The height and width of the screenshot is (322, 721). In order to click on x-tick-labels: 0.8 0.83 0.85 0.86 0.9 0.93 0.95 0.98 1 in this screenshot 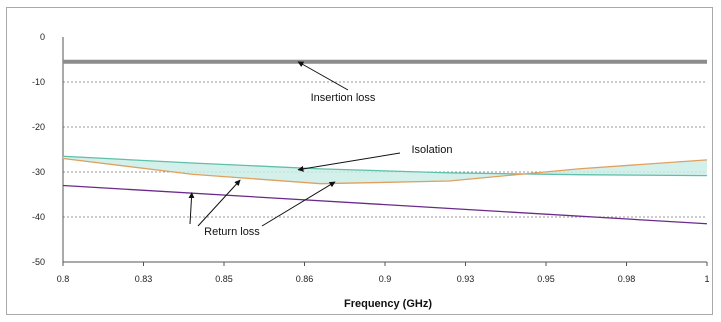, I will do `click(383, 273)`.